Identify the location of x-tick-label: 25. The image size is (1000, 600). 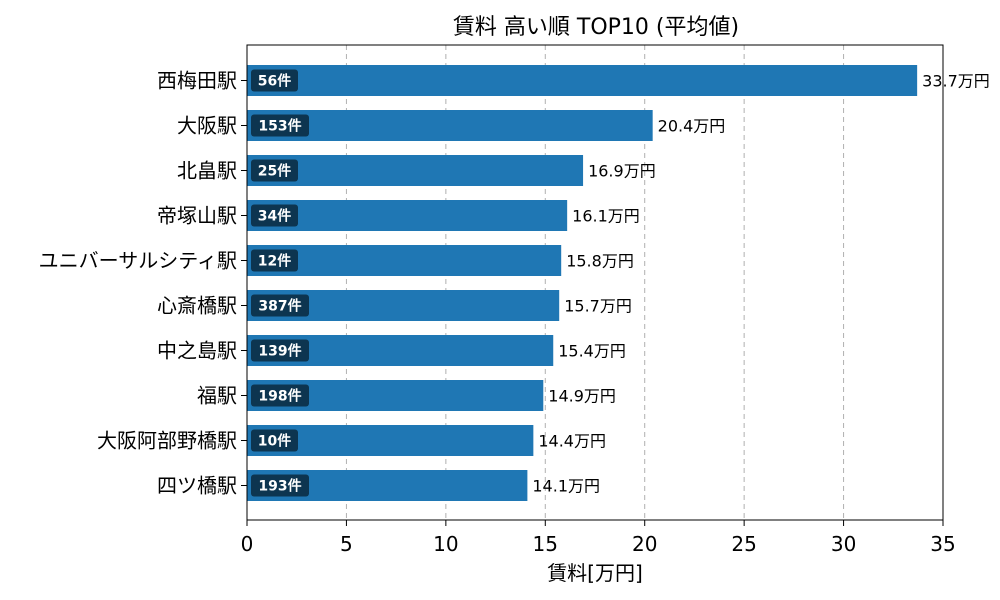
(743, 544).